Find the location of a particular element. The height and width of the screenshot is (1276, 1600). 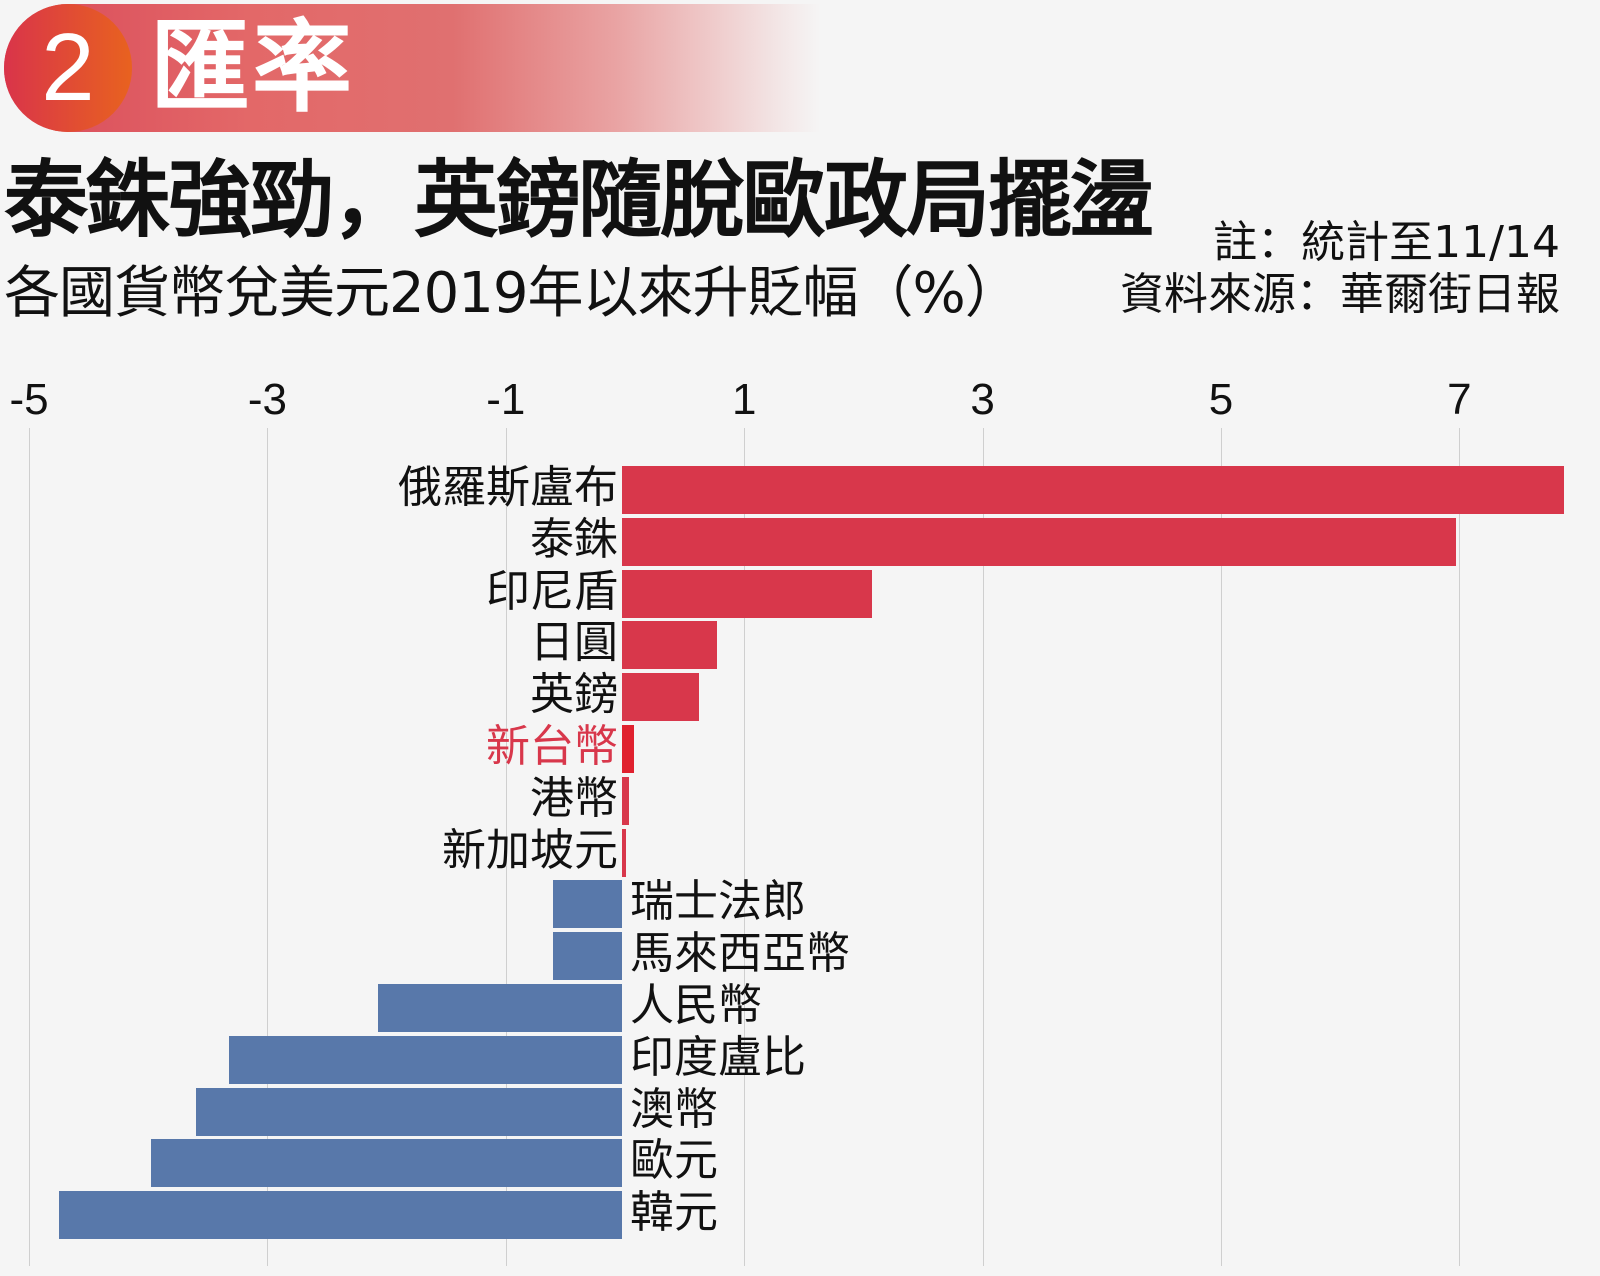

category-label: 人民幣 is located at coordinates (696, 1005).